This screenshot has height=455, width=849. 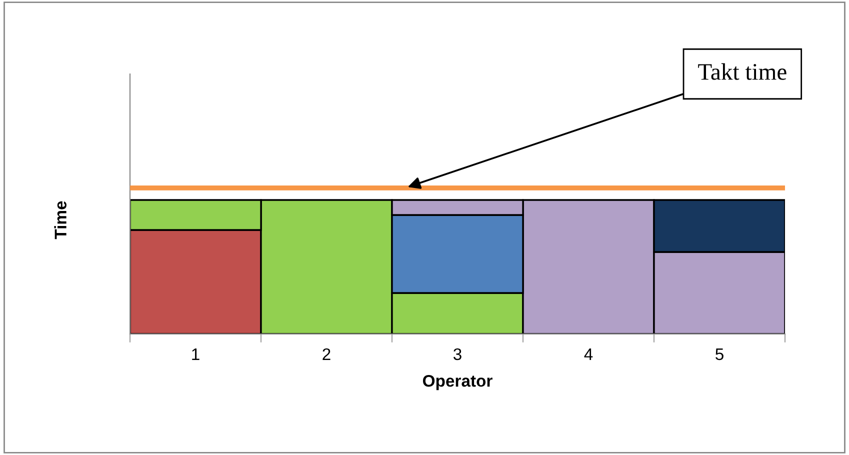 I want to click on ref-line-label: Takt time, so click(x=742, y=71).